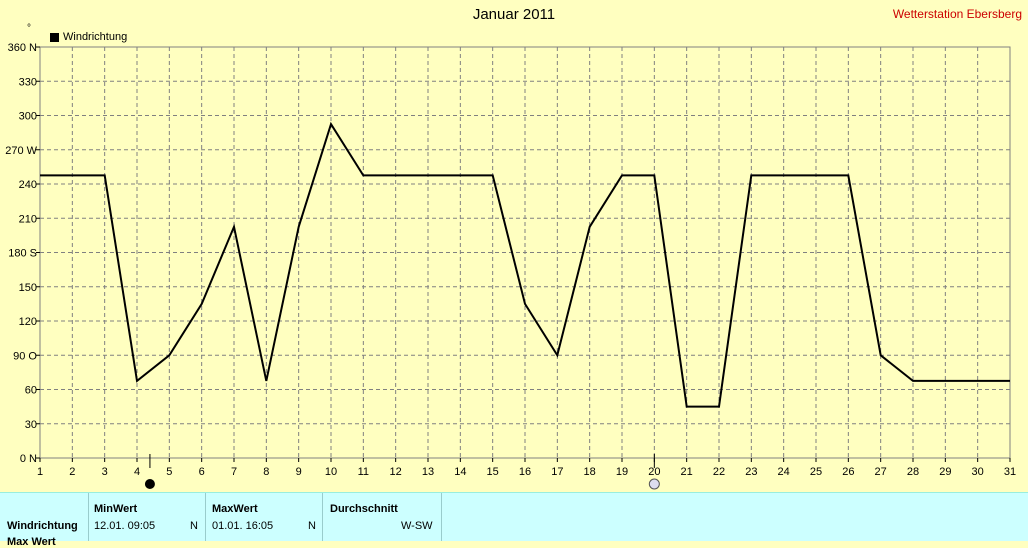  Describe the element at coordinates (493, 472) in the screenshot. I see `x-tick-label: 15` at that location.